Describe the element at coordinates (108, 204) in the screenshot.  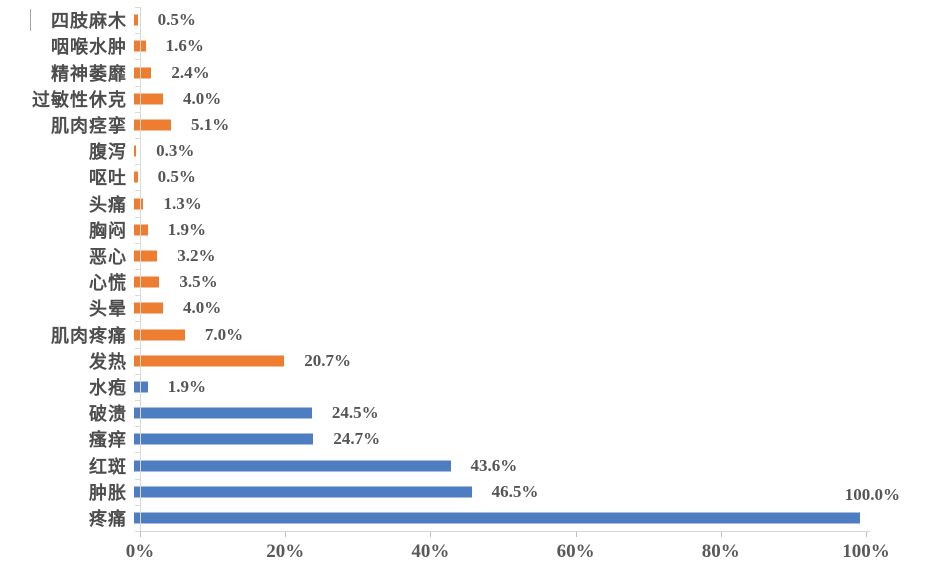
I see `category-label: 头痛` at that location.